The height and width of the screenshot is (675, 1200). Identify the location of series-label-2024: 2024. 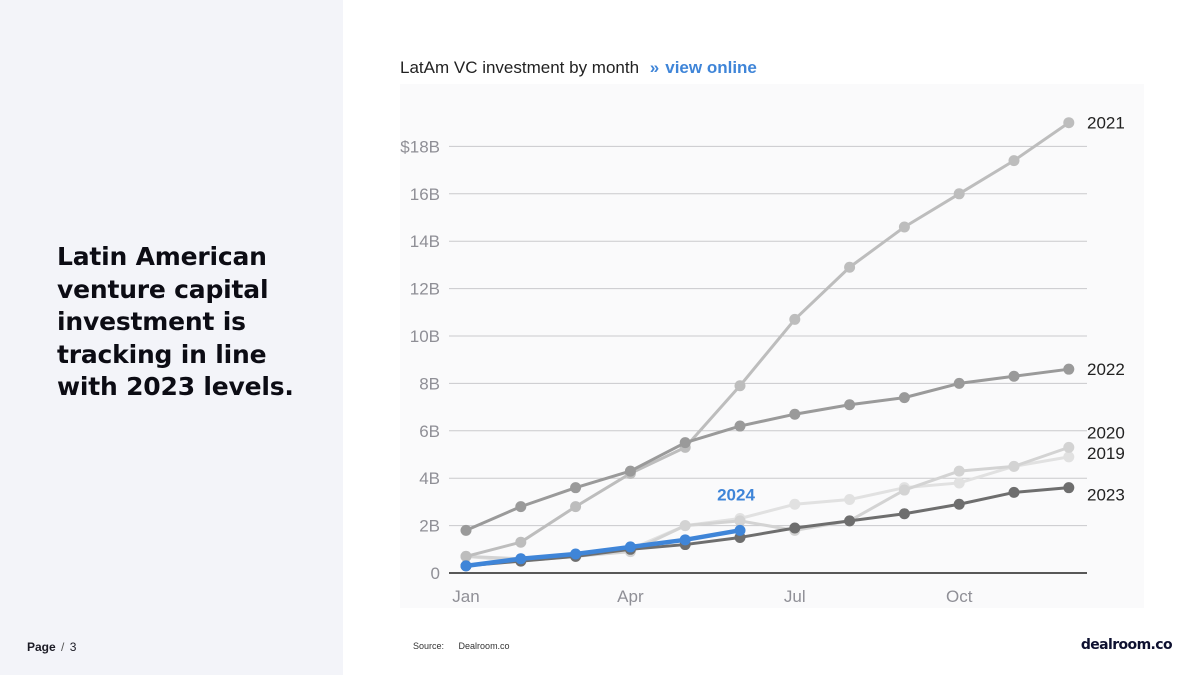
(736, 494).